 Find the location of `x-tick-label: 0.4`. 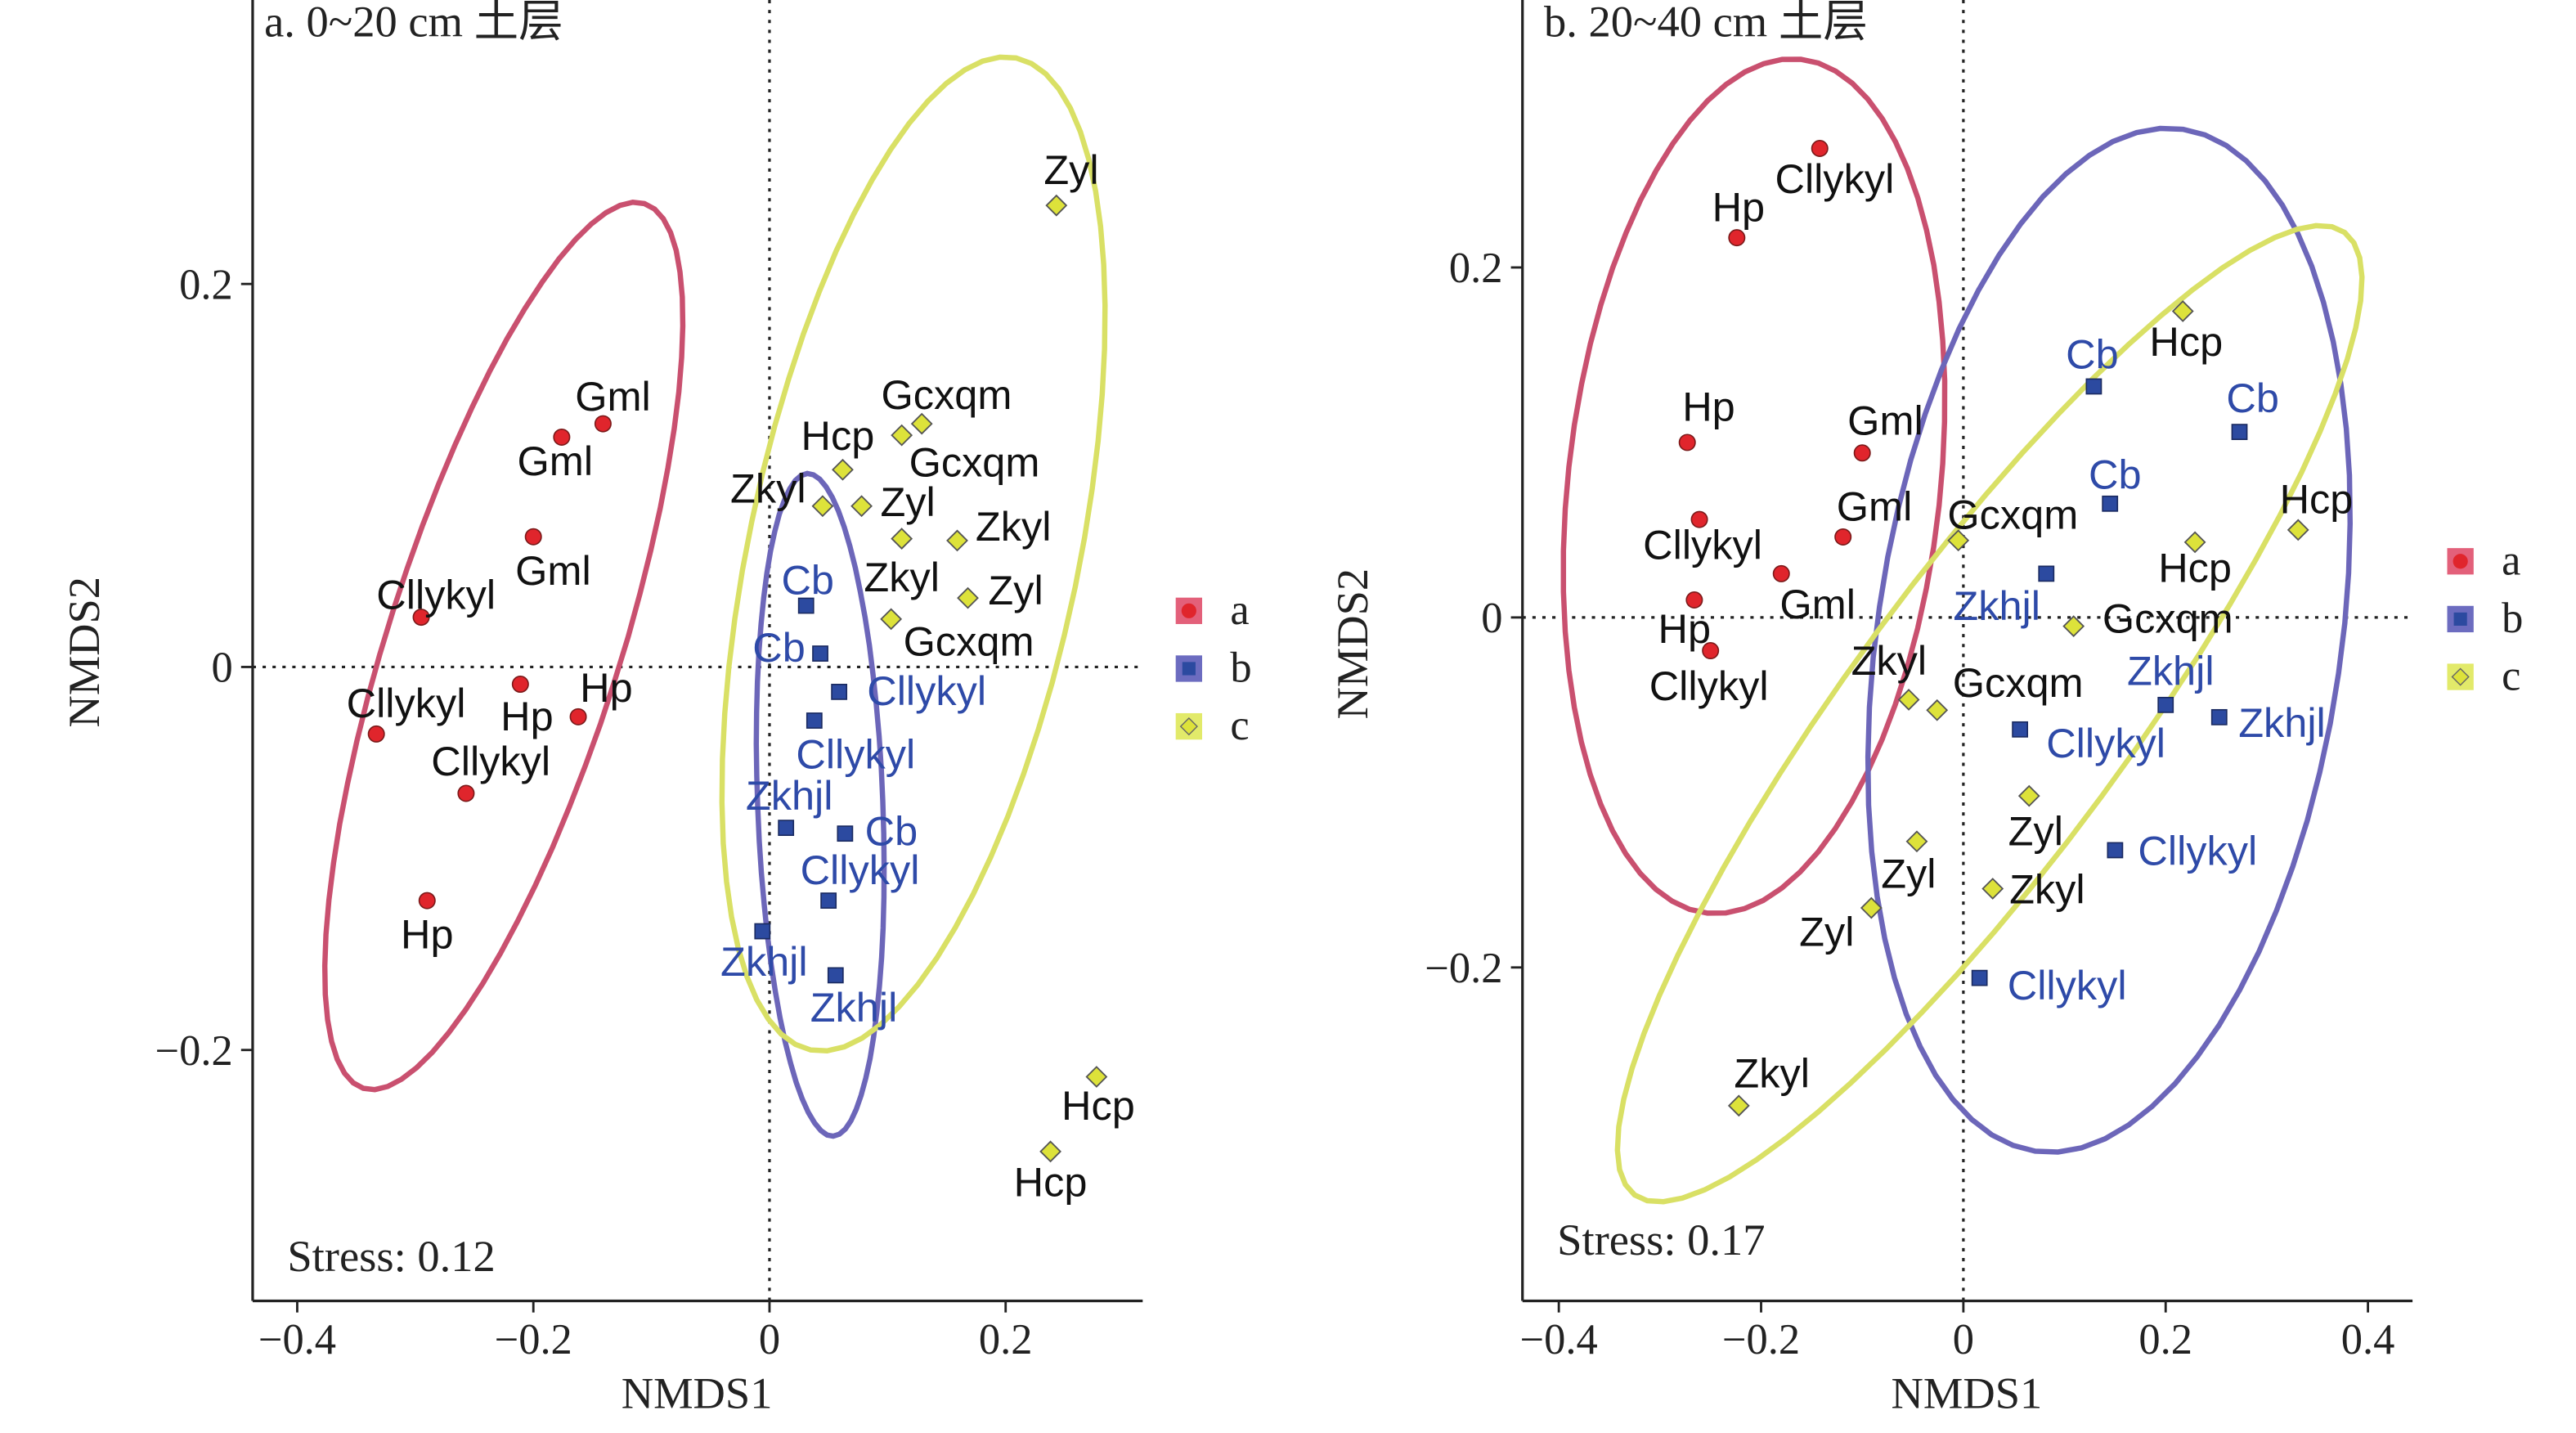

x-tick-label: 0.4 is located at coordinates (2368, 1339).